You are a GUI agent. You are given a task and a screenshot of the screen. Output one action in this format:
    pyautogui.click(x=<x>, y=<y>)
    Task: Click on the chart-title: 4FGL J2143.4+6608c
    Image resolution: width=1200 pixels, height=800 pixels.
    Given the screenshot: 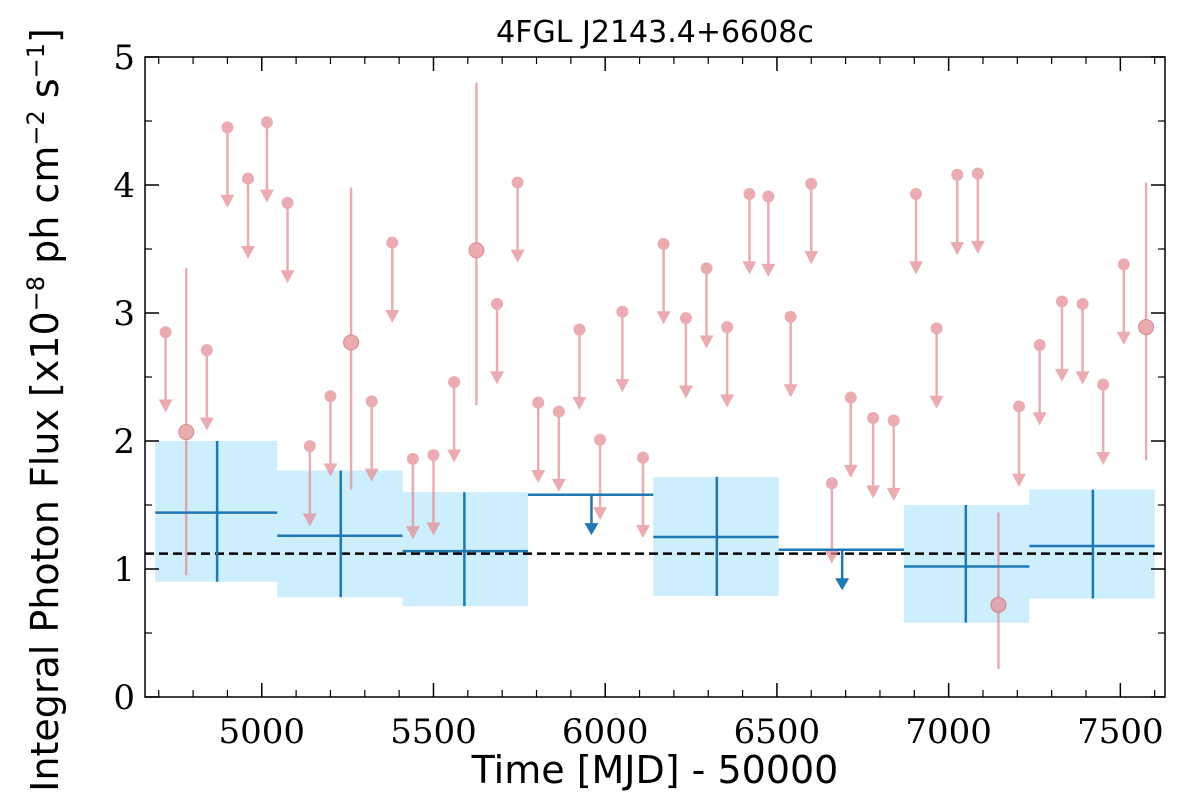 What is the action you would take?
    pyautogui.click(x=655, y=32)
    